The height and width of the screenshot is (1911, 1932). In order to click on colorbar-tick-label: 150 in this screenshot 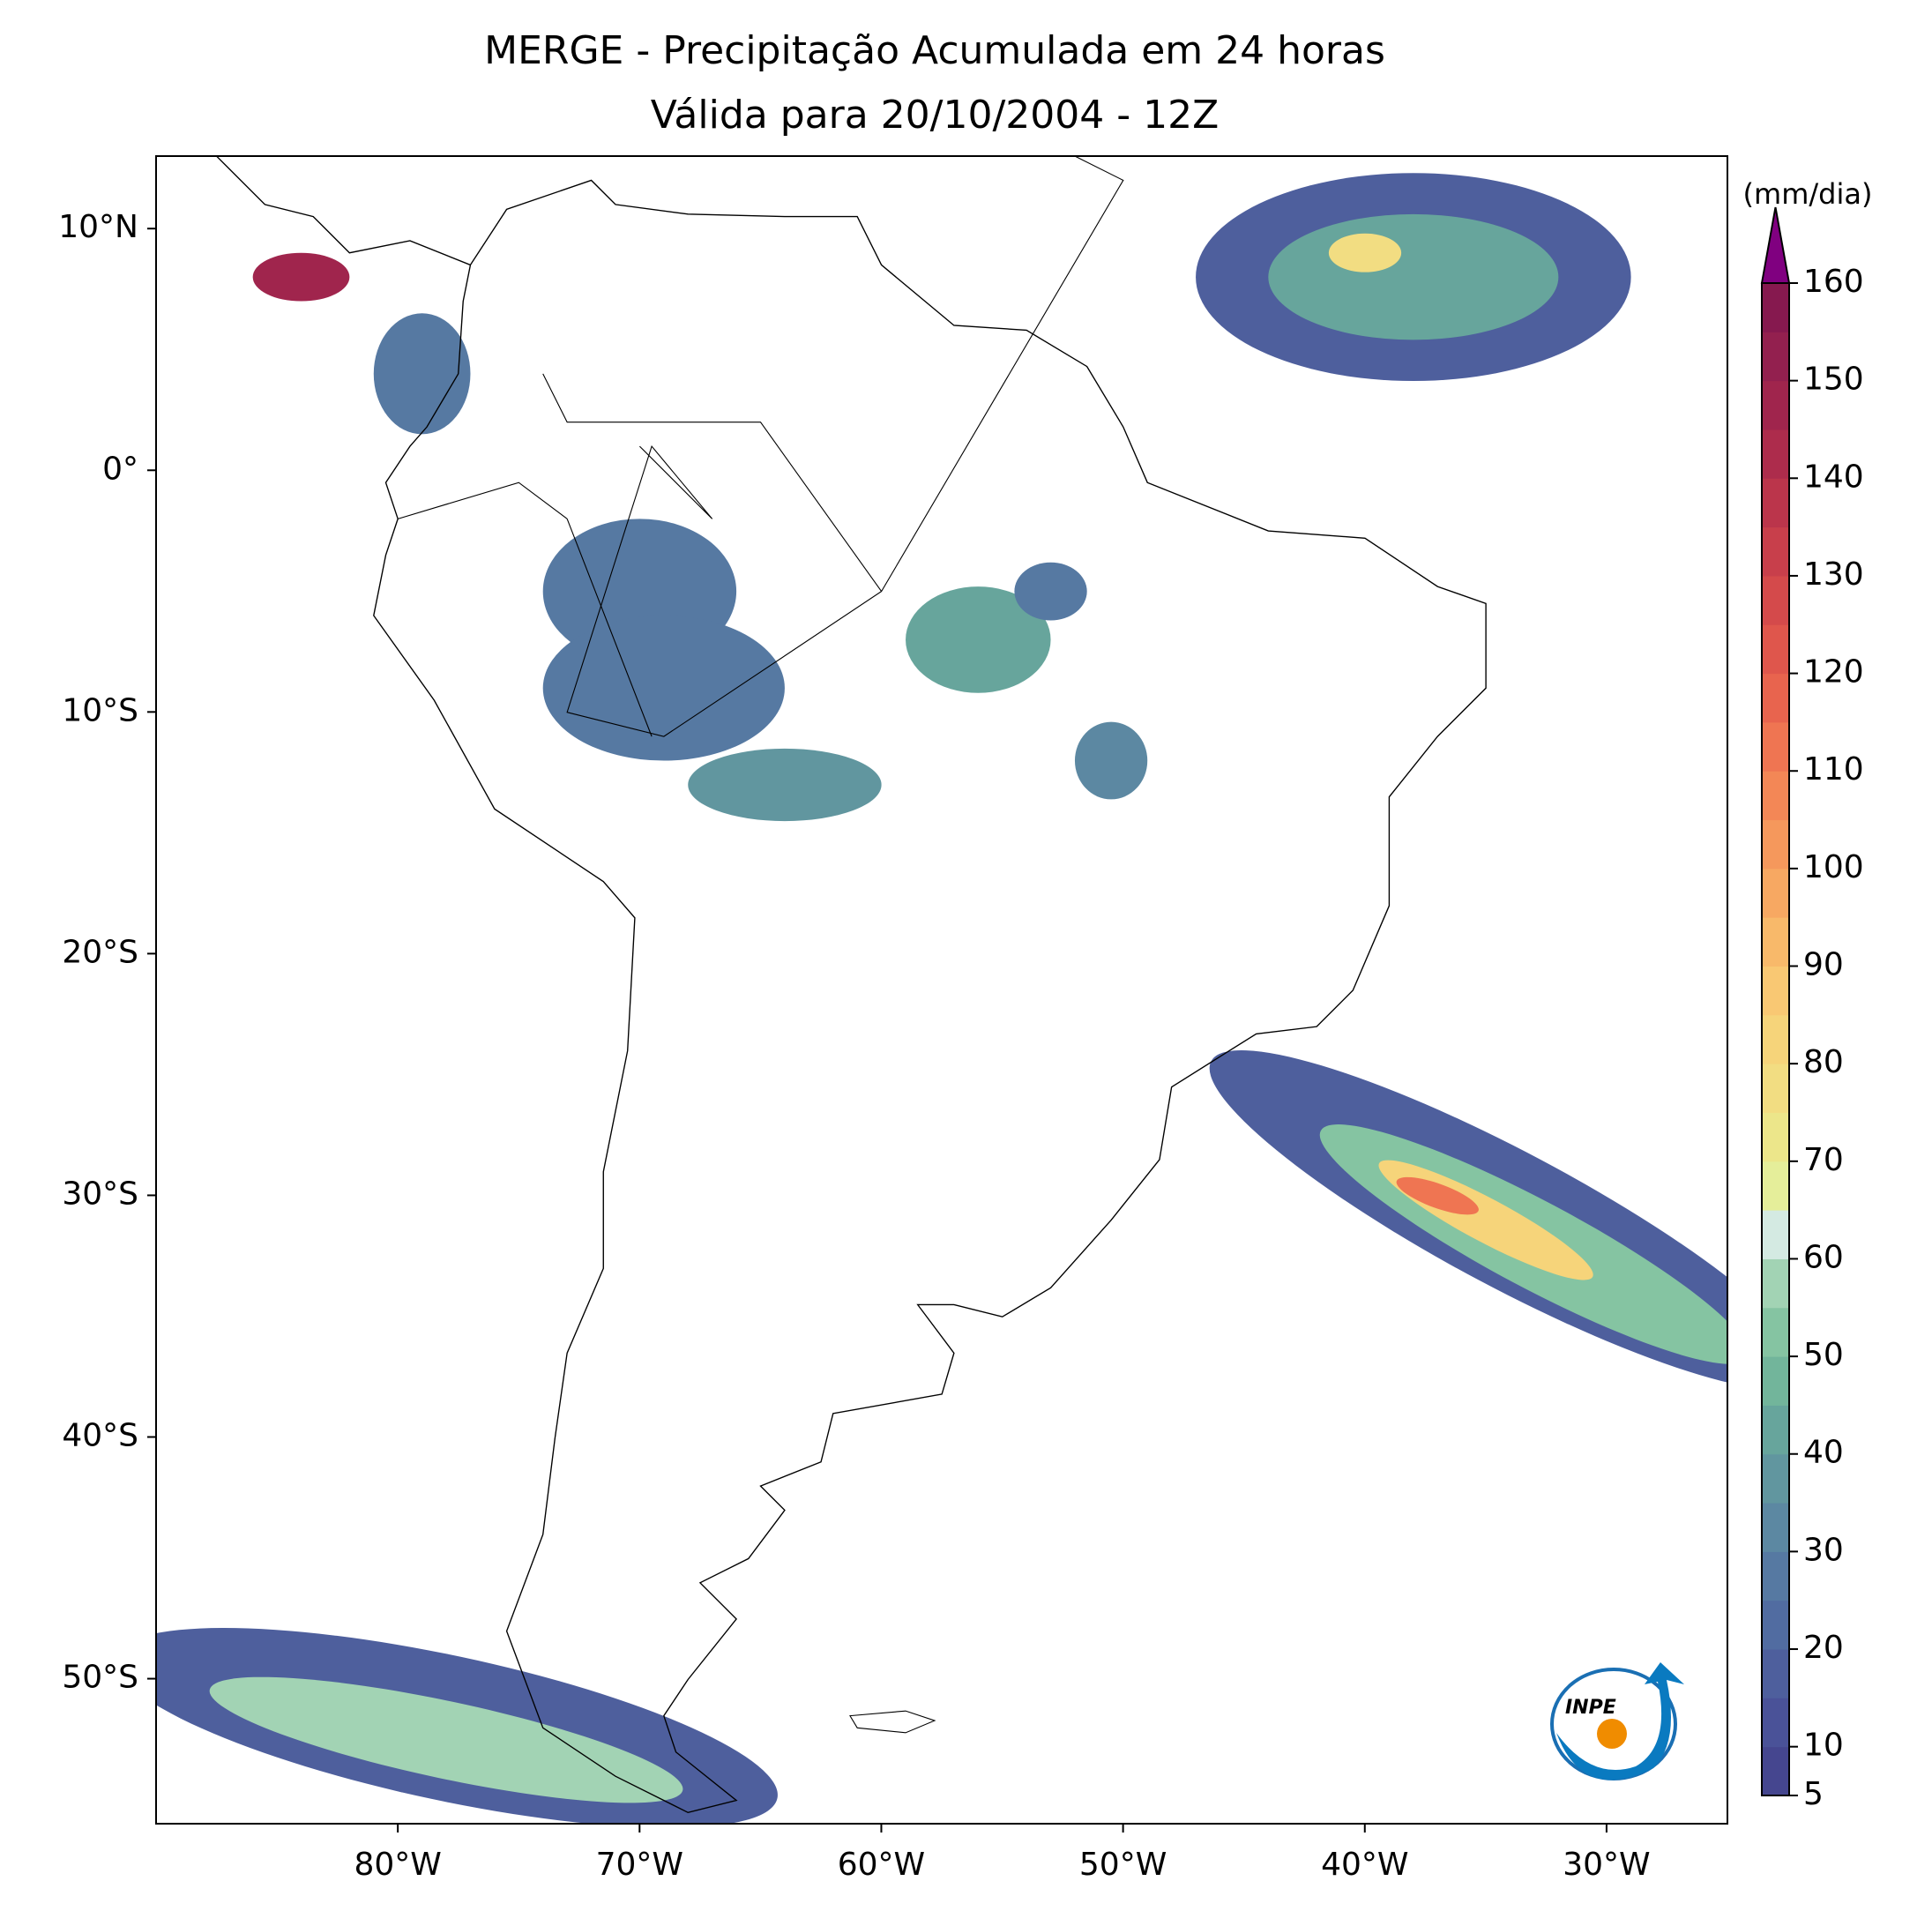, I will do `click(1833, 380)`.